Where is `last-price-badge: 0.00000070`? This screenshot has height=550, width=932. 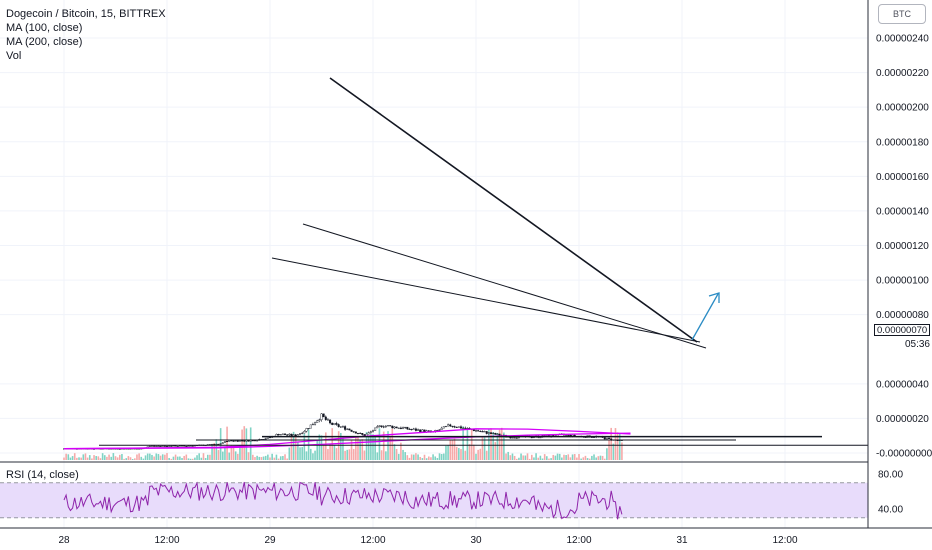 last-price-badge: 0.00000070 is located at coordinates (902, 330).